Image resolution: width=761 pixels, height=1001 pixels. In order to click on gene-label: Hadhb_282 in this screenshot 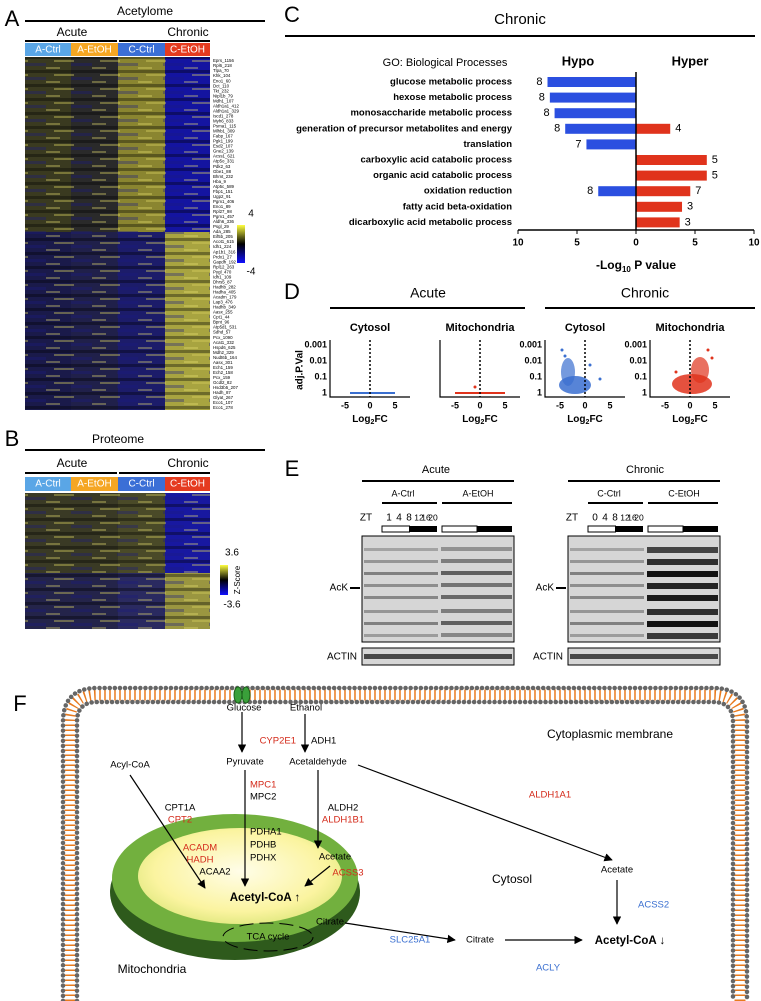, I will do `click(224, 286)`.